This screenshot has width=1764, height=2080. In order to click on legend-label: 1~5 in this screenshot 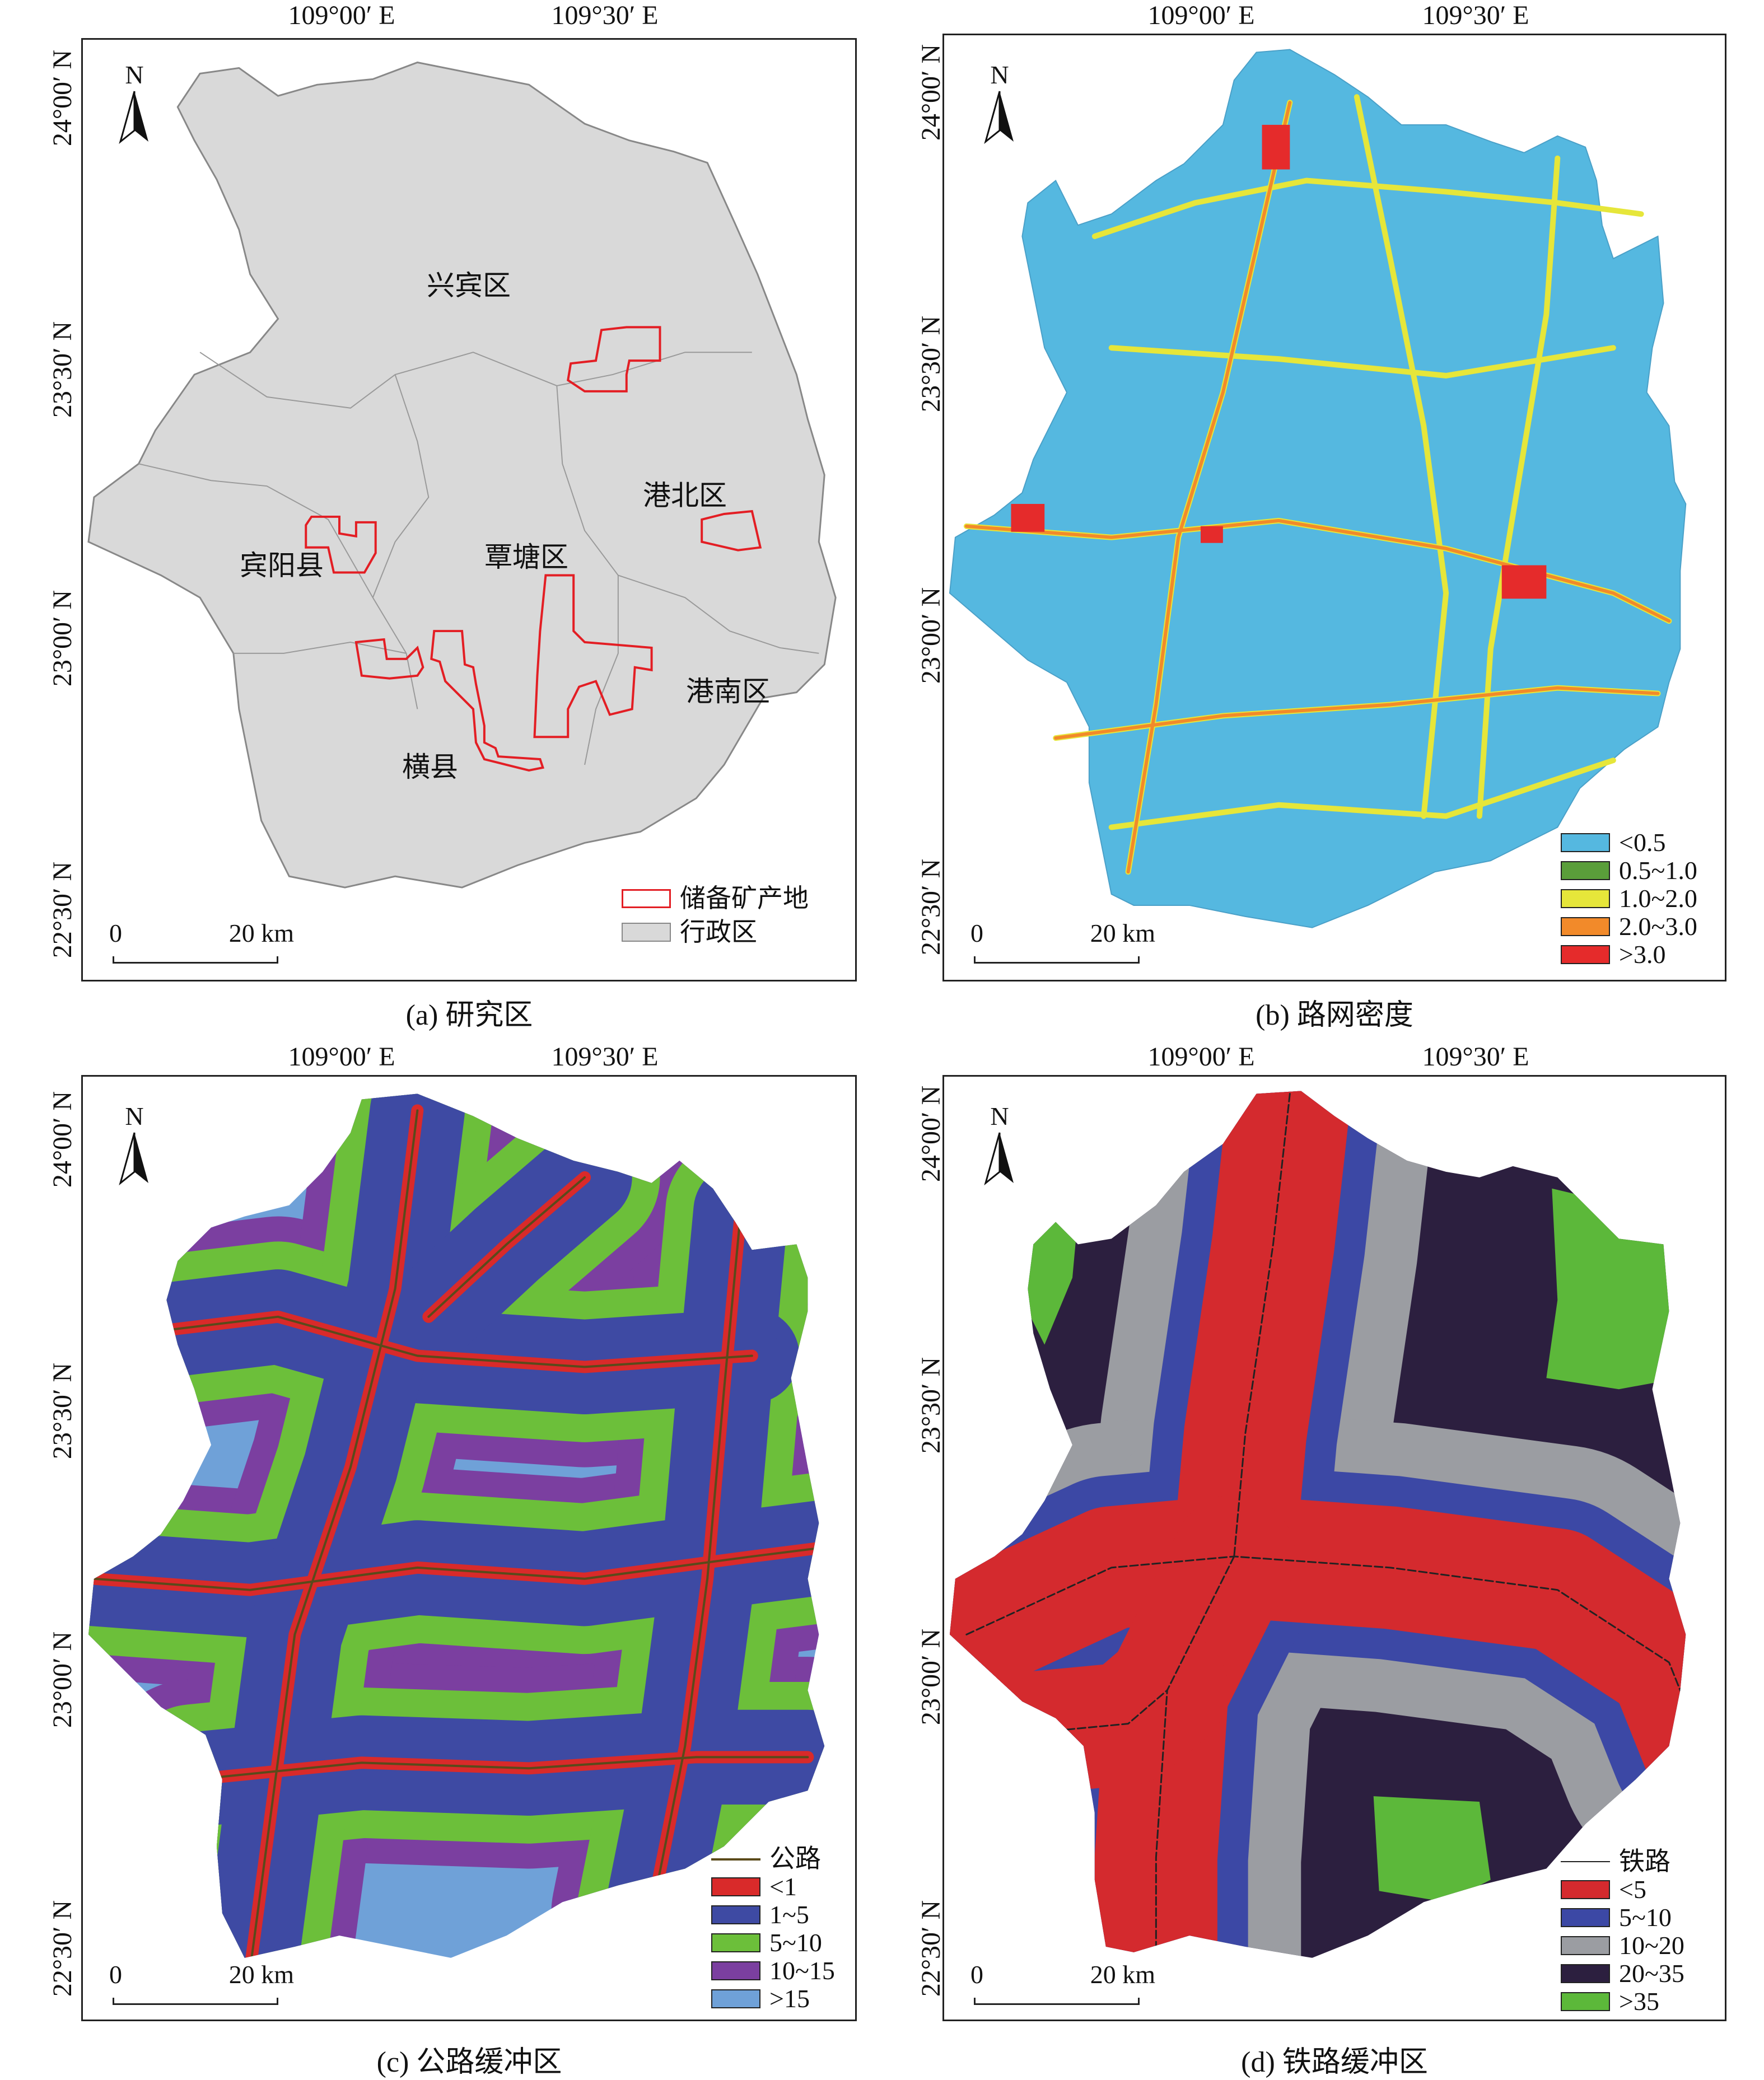, I will do `click(789, 1914)`.